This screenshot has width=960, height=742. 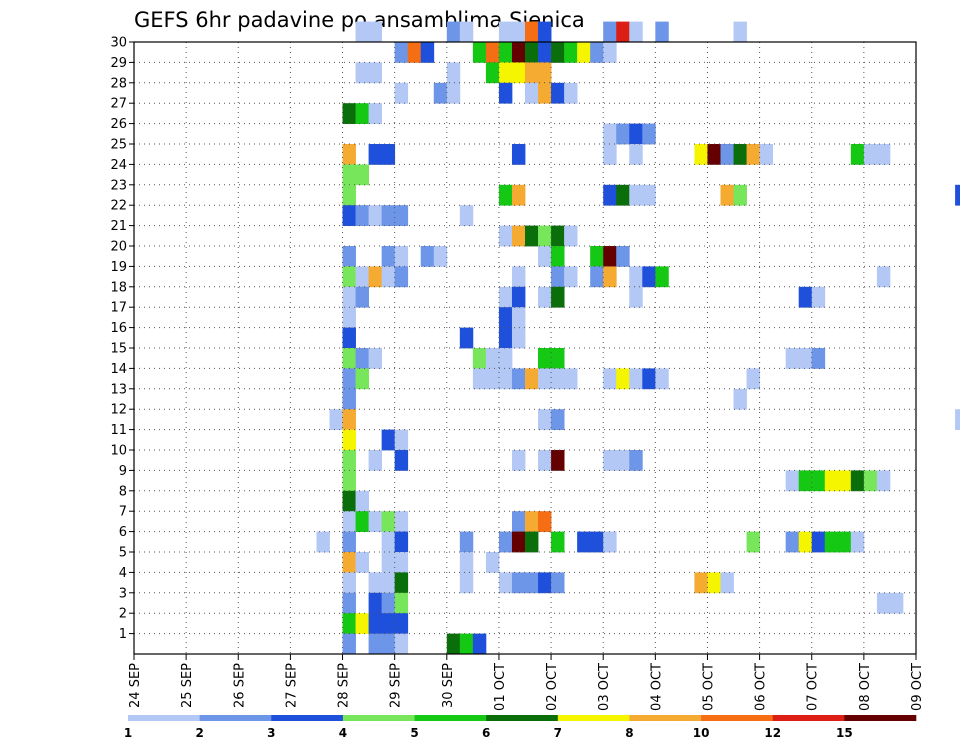 I want to click on y-tick-label: 9, so click(x=123, y=471).